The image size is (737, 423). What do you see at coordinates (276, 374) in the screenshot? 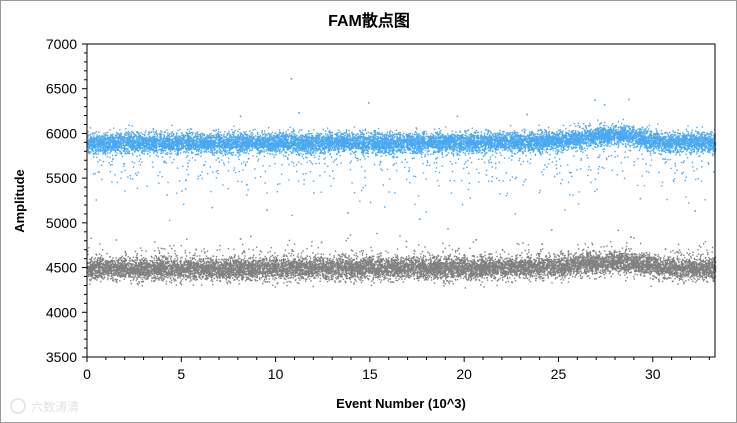
I see `x-tick-label: 10` at bounding box center [276, 374].